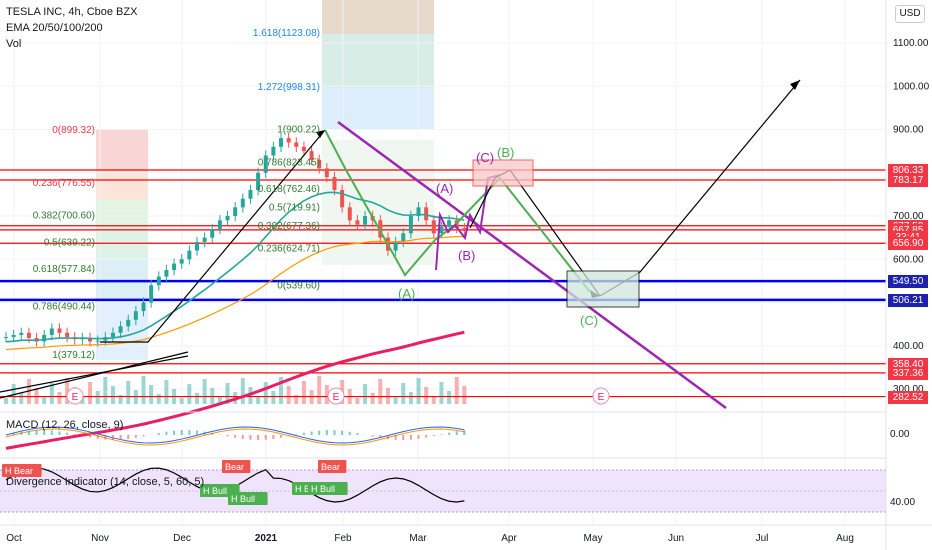 The image size is (932, 550). What do you see at coordinates (323, 489) in the screenshot?
I see `divergence-tag-label: H Bull` at bounding box center [323, 489].